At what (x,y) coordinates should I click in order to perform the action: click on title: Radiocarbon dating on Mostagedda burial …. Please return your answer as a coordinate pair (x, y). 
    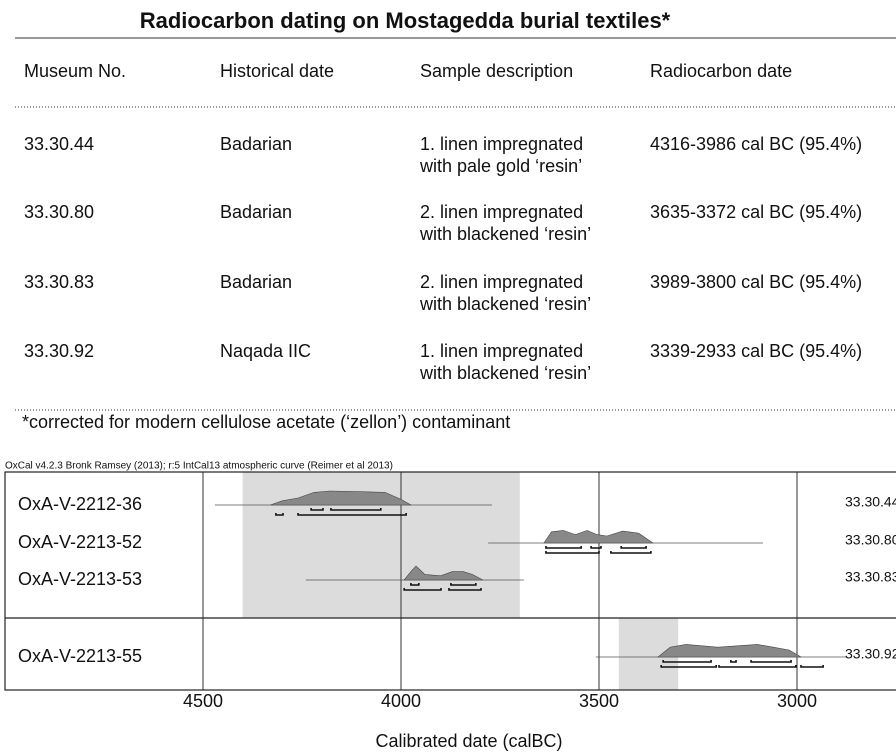
    Looking at the image, I should click on (405, 20).